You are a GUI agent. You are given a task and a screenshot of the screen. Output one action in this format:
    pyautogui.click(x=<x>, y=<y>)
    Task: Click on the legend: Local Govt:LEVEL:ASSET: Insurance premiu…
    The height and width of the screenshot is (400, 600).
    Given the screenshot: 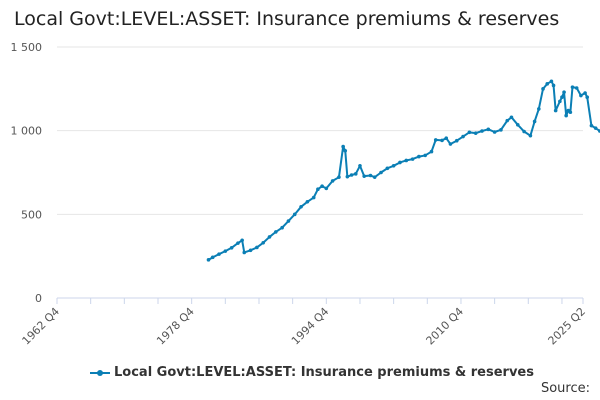 What is the action you would take?
    pyautogui.click(x=312, y=372)
    